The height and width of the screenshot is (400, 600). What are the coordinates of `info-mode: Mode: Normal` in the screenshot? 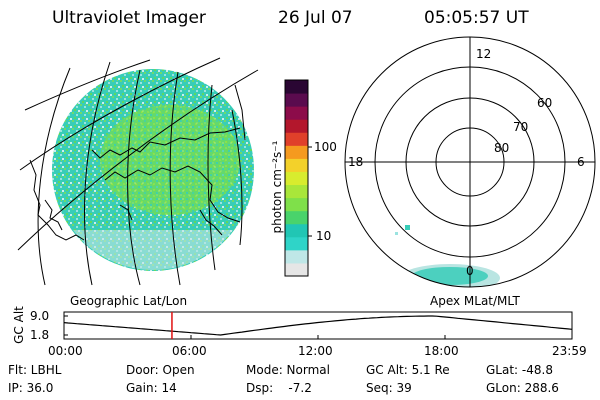 It's located at (288, 370).